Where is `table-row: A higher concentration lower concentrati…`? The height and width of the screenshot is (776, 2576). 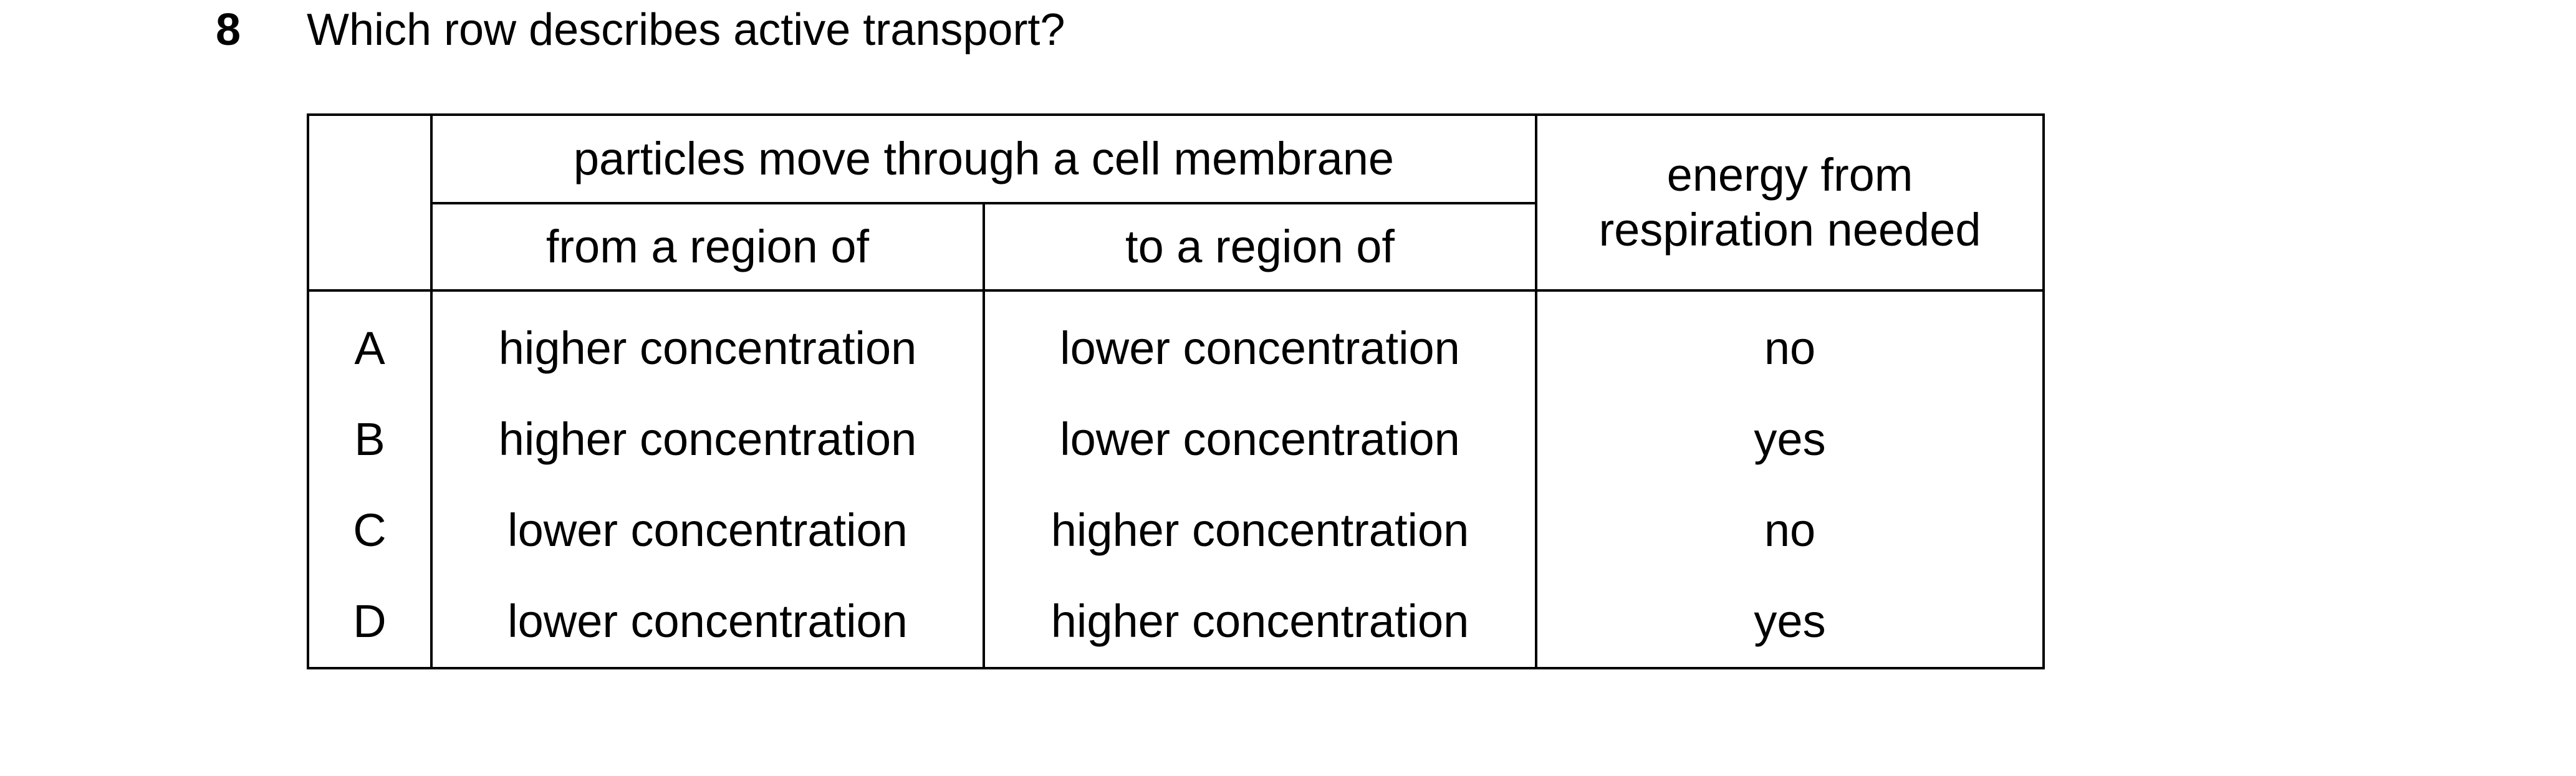 table-row: A higher concentration lower concentrati… is located at coordinates (1176, 342).